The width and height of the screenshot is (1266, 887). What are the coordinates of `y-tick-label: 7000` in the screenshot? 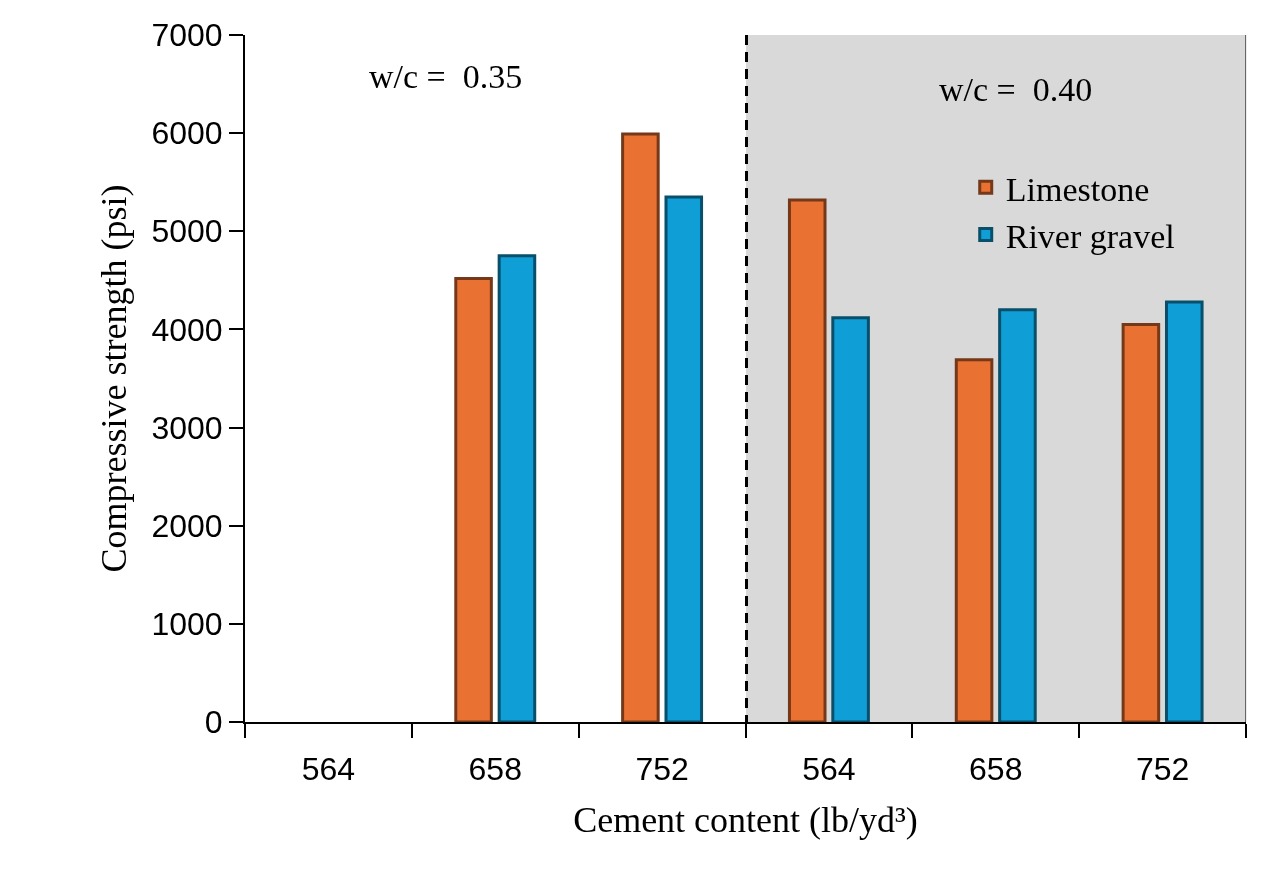 It's located at (187, 35).